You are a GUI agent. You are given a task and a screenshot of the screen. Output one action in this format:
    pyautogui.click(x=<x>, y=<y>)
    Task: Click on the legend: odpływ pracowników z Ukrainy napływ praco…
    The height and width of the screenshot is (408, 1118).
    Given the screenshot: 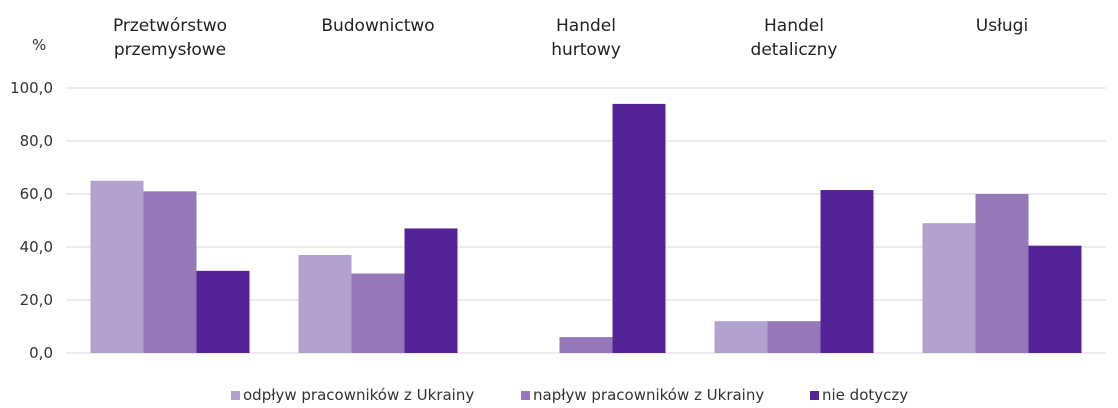 What is the action you would take?
    pyautogui.click(x=569, y=395)
    